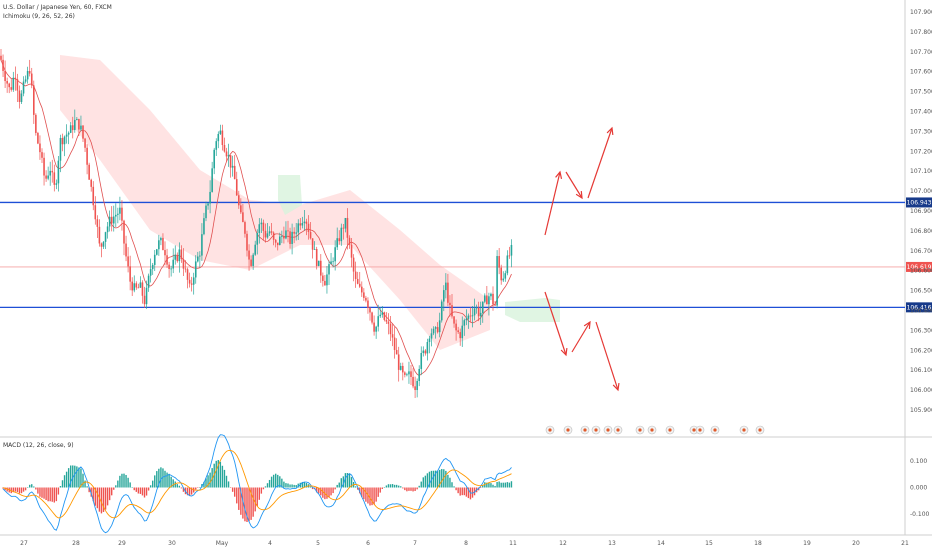 This screenshot has width=932, height=550. Describe the element at coordinates (318, 543) in the screenshot. I see `time-tick-label: 5` at that location.